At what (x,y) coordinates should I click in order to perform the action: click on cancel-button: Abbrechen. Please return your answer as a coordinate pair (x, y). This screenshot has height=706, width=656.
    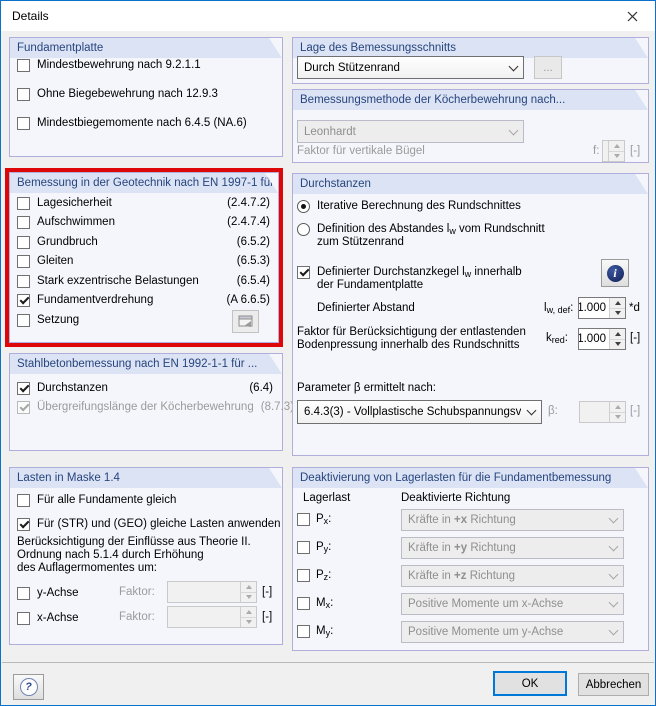
    Looking at the image, I should click on (613, 684).